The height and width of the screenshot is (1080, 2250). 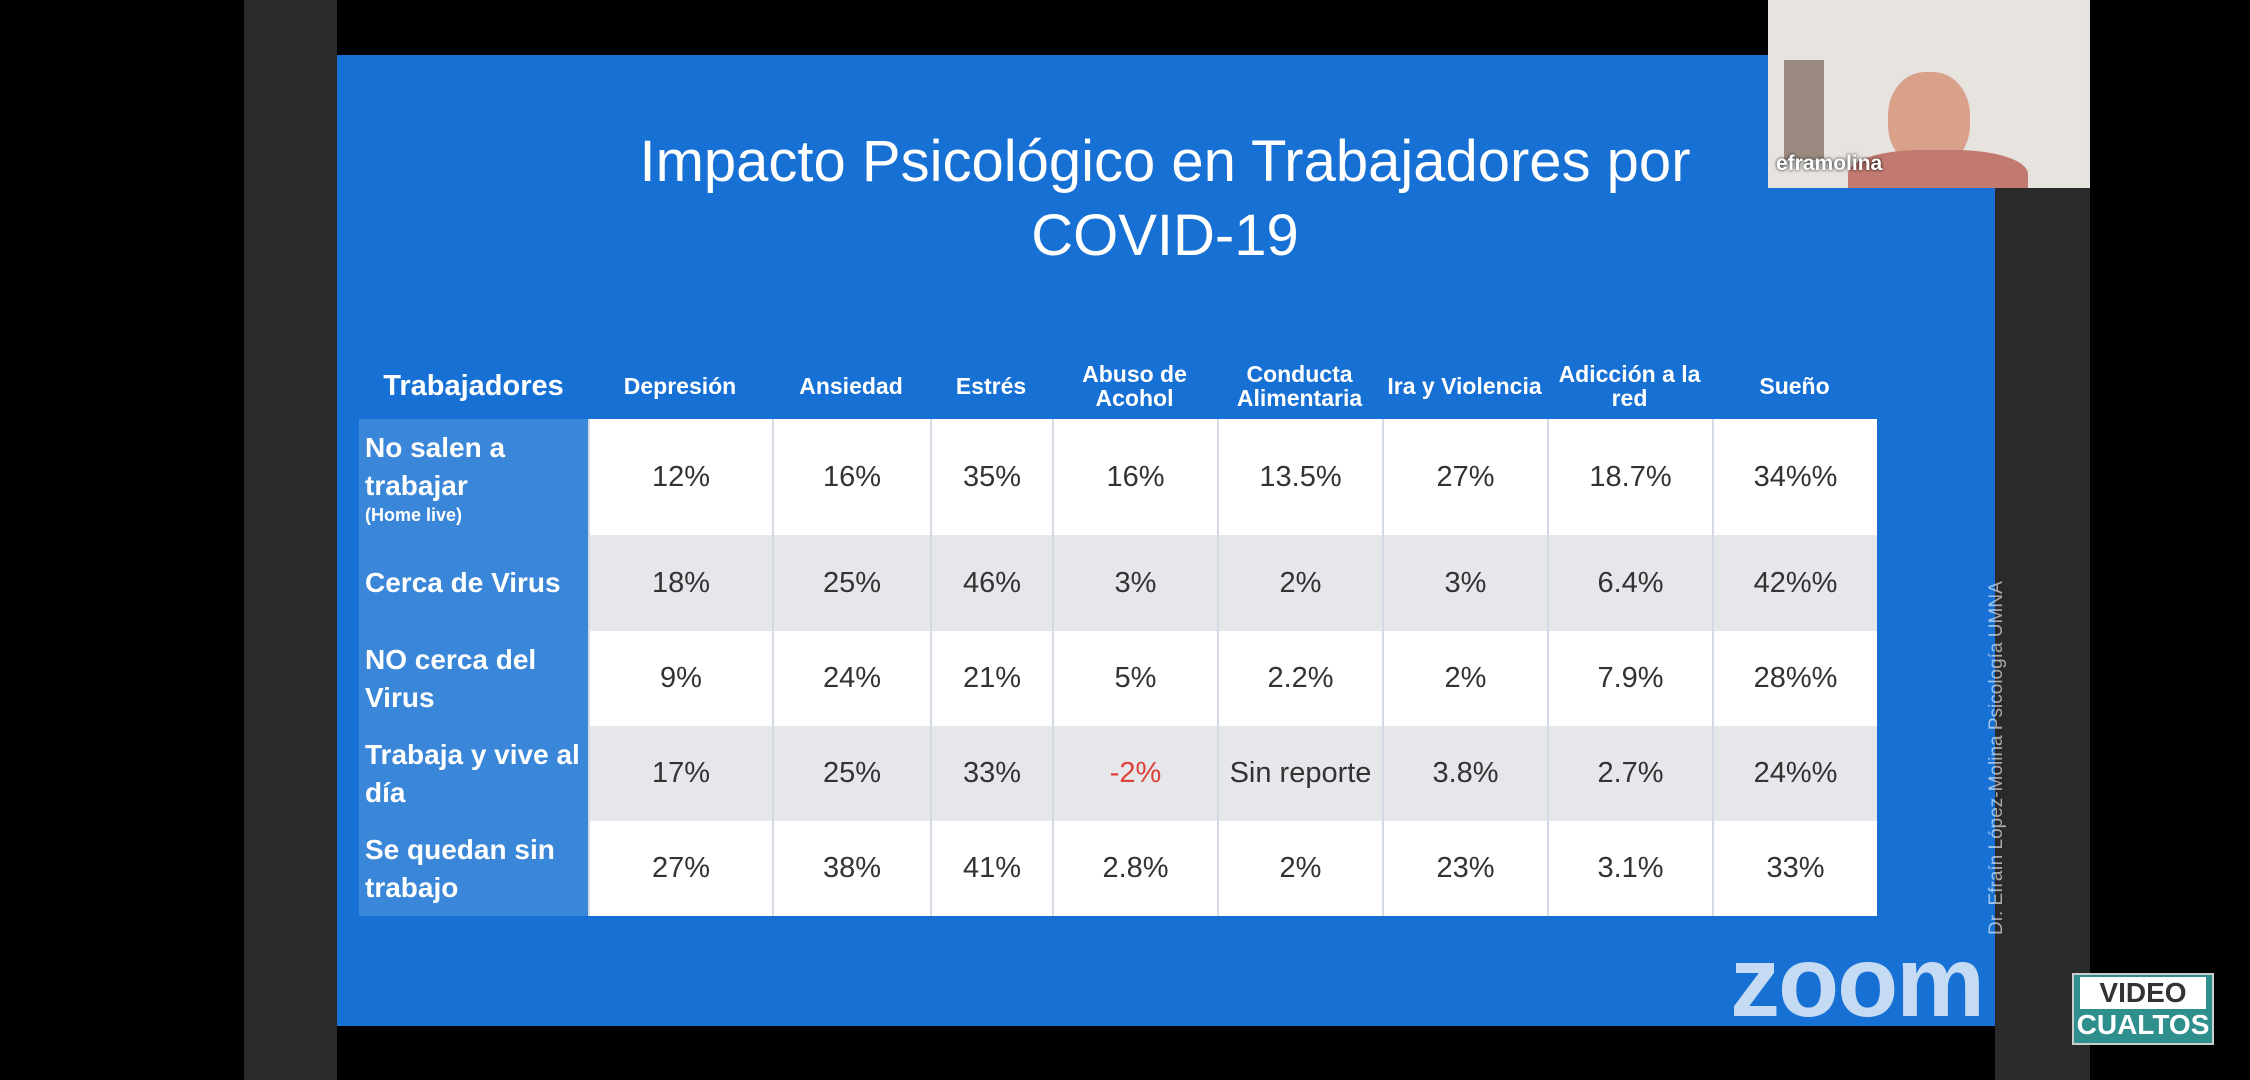 What do you see at coordinates (1996, 758) in the screenshot?
I see `credit: Dr. Efraín López-Molina Psicología UMNA` at bounding box center [1996, 758].